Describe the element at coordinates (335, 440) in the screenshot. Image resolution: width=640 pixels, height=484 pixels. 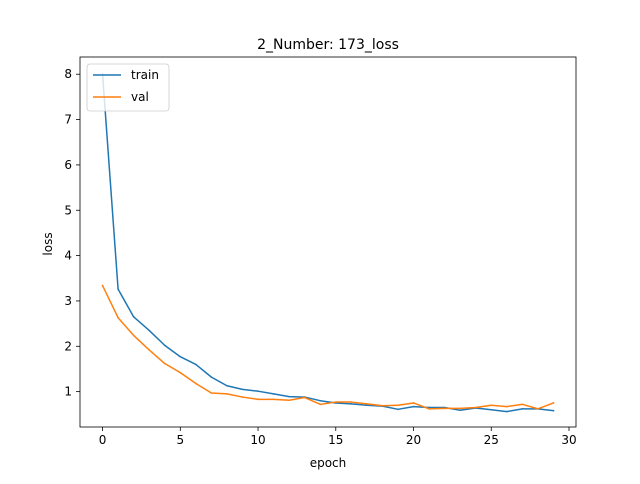
I see `x-tick-label: 15` at that location.